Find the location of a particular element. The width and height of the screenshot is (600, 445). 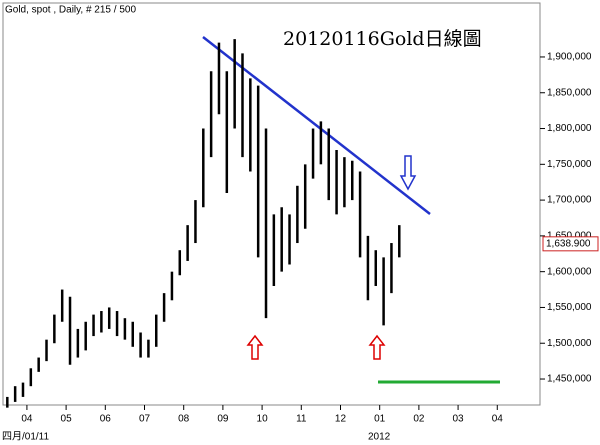

x-tick-label: 11 is located at coordinates (301, 419).